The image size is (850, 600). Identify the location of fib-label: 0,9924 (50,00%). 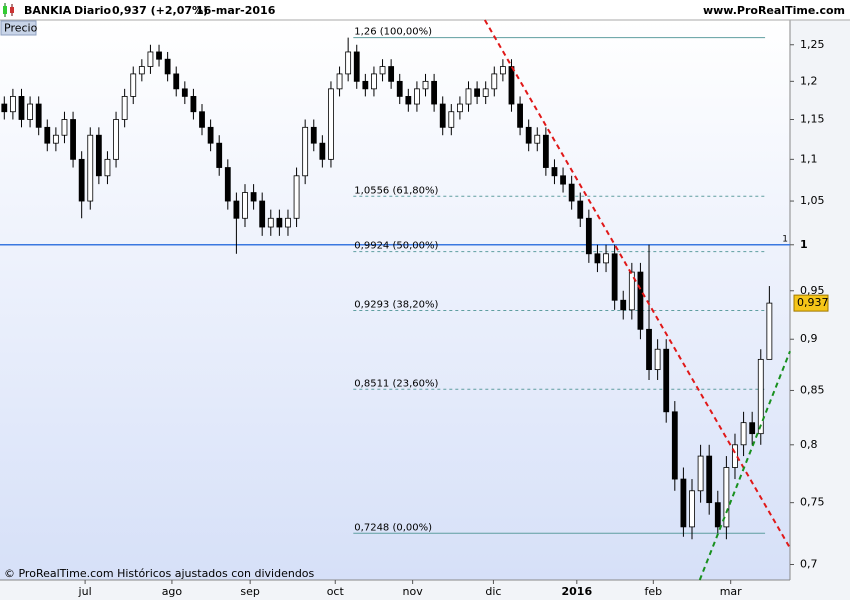
(396, 246).